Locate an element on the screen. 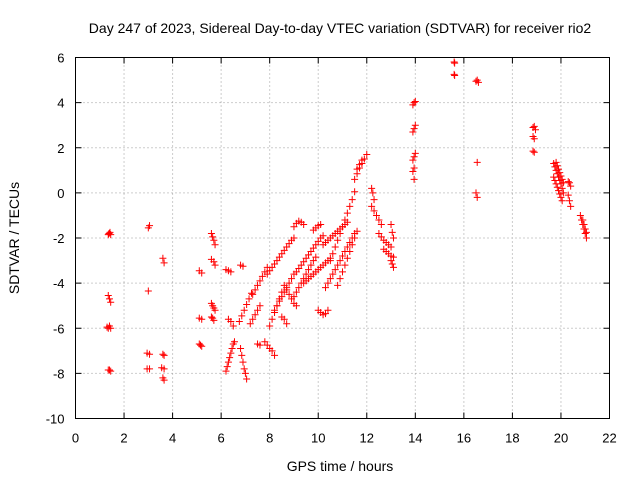 This screenshot has width=640, height=480. x-tick-label: 2 is located at coordinates (123, 438).